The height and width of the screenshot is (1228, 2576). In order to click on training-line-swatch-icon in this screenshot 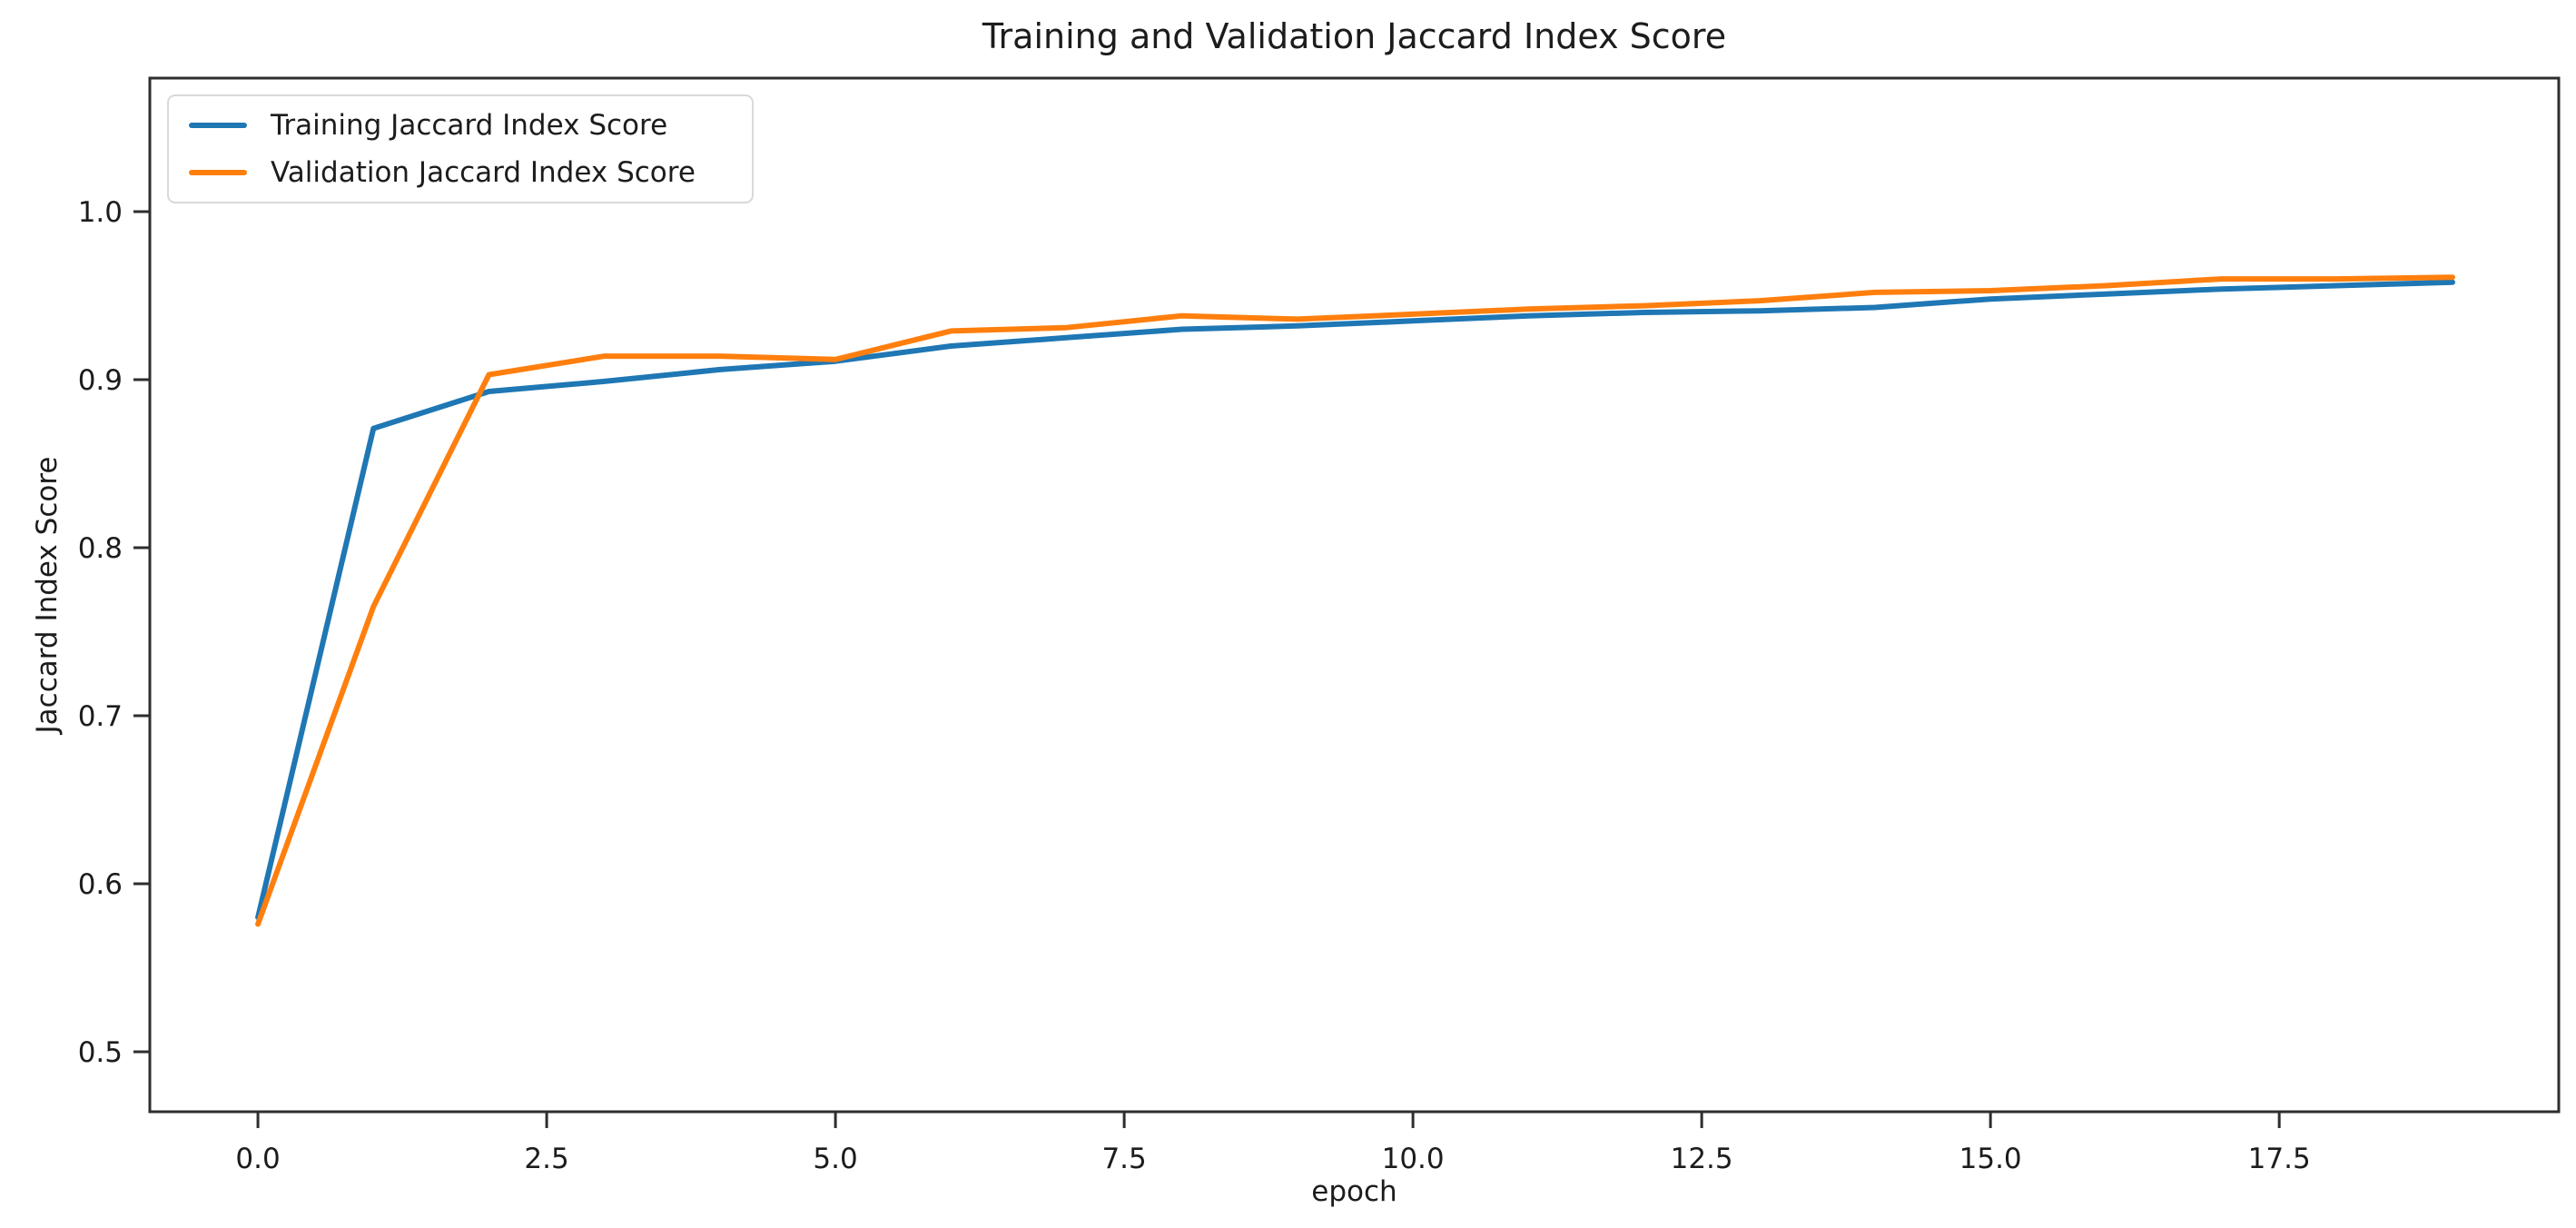, I will do `click(218, 125)`.